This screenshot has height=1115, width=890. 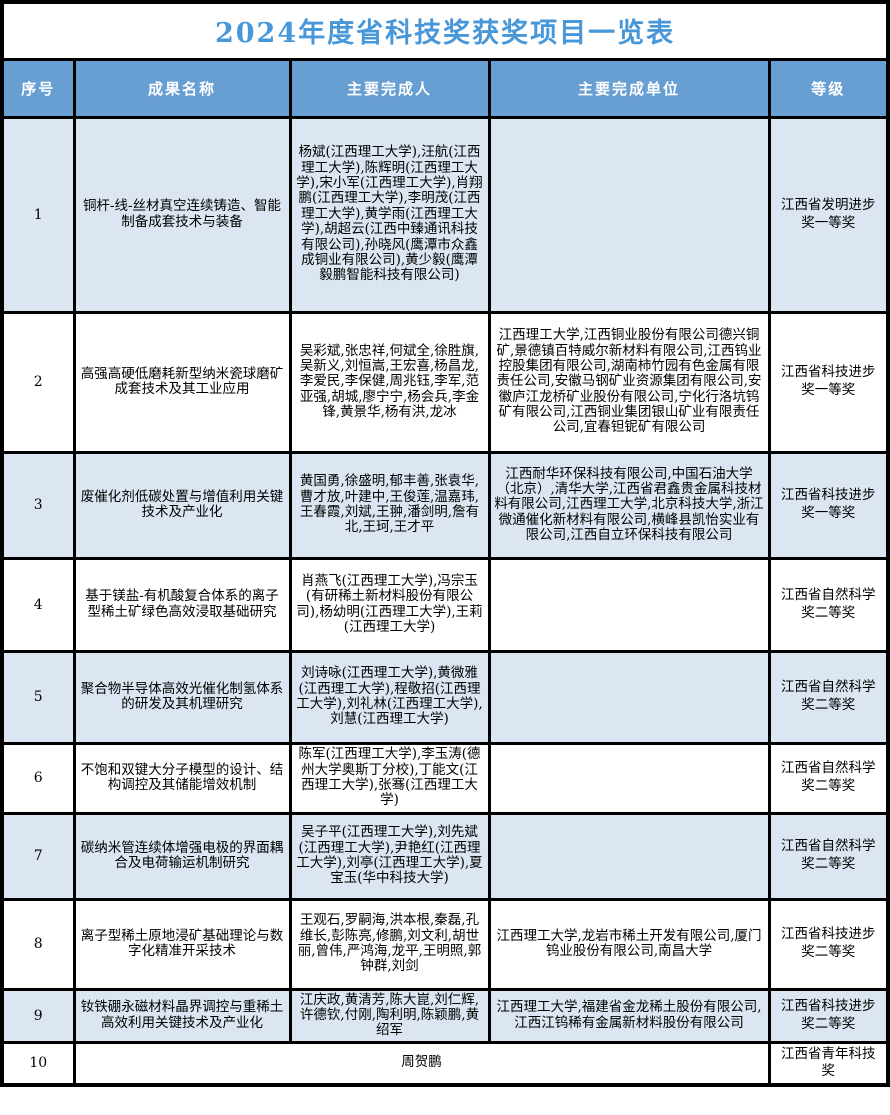 What do you see at coordinates (182, 505) in the screenshot?
I see `achievement-name-cell: 废催化剂低碳处置与增值利用关键技术及产业化` at bounding box center [182, 505].